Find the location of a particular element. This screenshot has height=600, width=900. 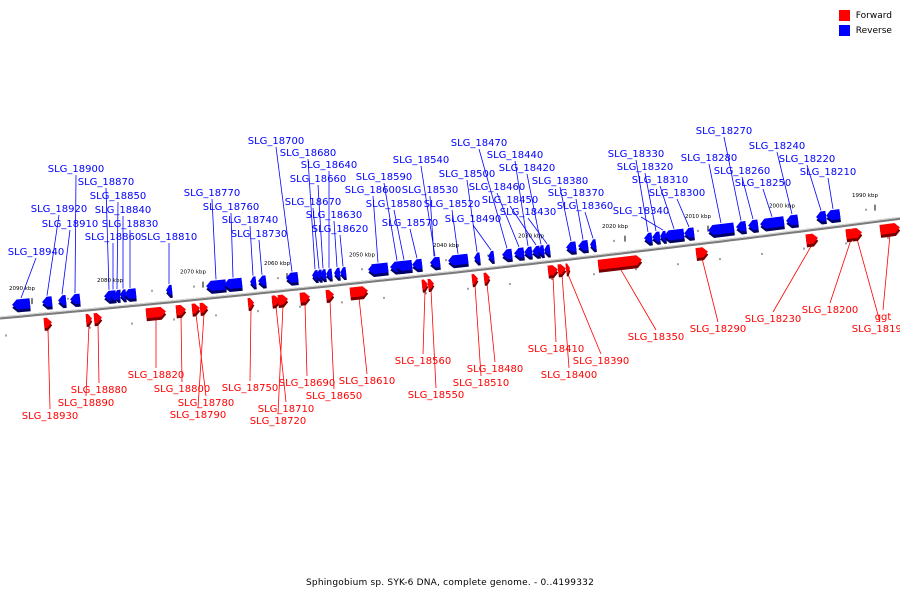

gene-label: SLG_18450 is located at coordinates (510, 200).